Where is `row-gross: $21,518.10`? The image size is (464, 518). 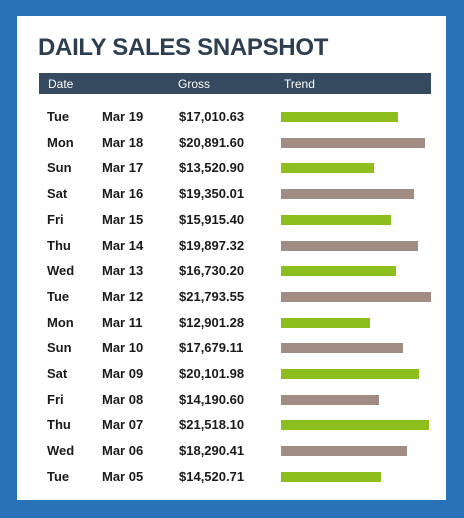 row-gross: $21,518.10 is located at coordinates (212, 425).